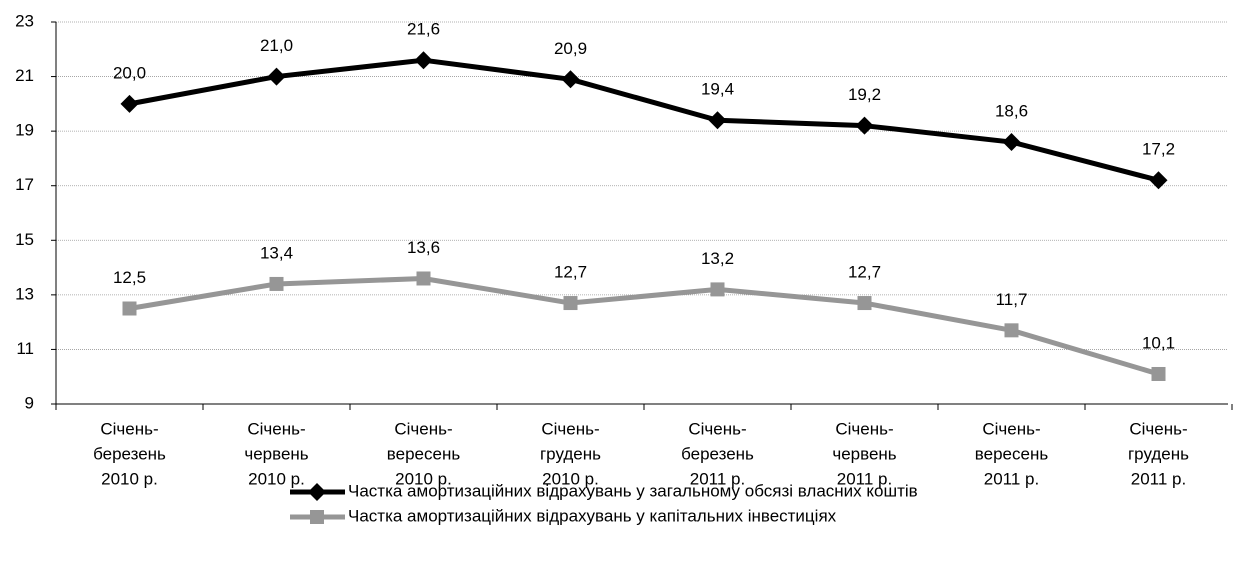  I want to click on data-label: 13,2, so click(717, 258).